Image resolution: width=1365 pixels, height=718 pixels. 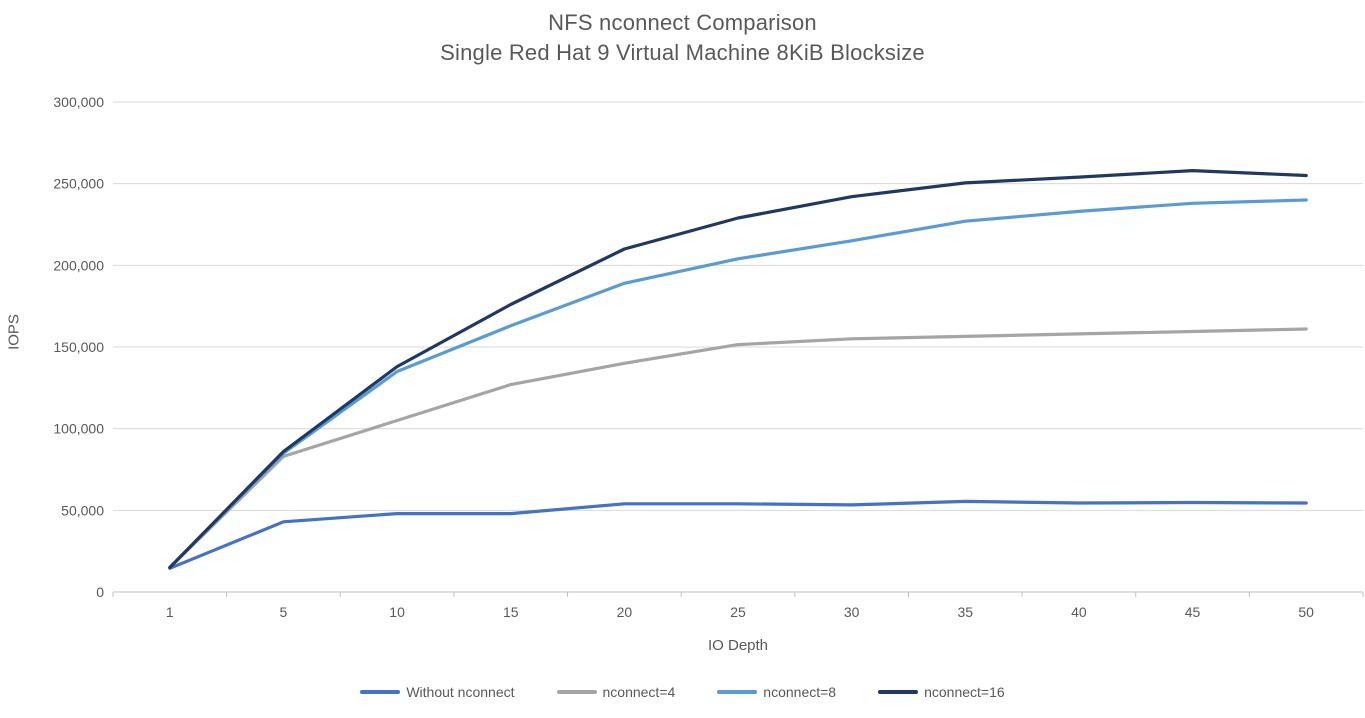 What do you see at coordinates (1193, 612) in the screenshot?
I see `x-tick-label-45: 45` at bounding box center [1193, 612].